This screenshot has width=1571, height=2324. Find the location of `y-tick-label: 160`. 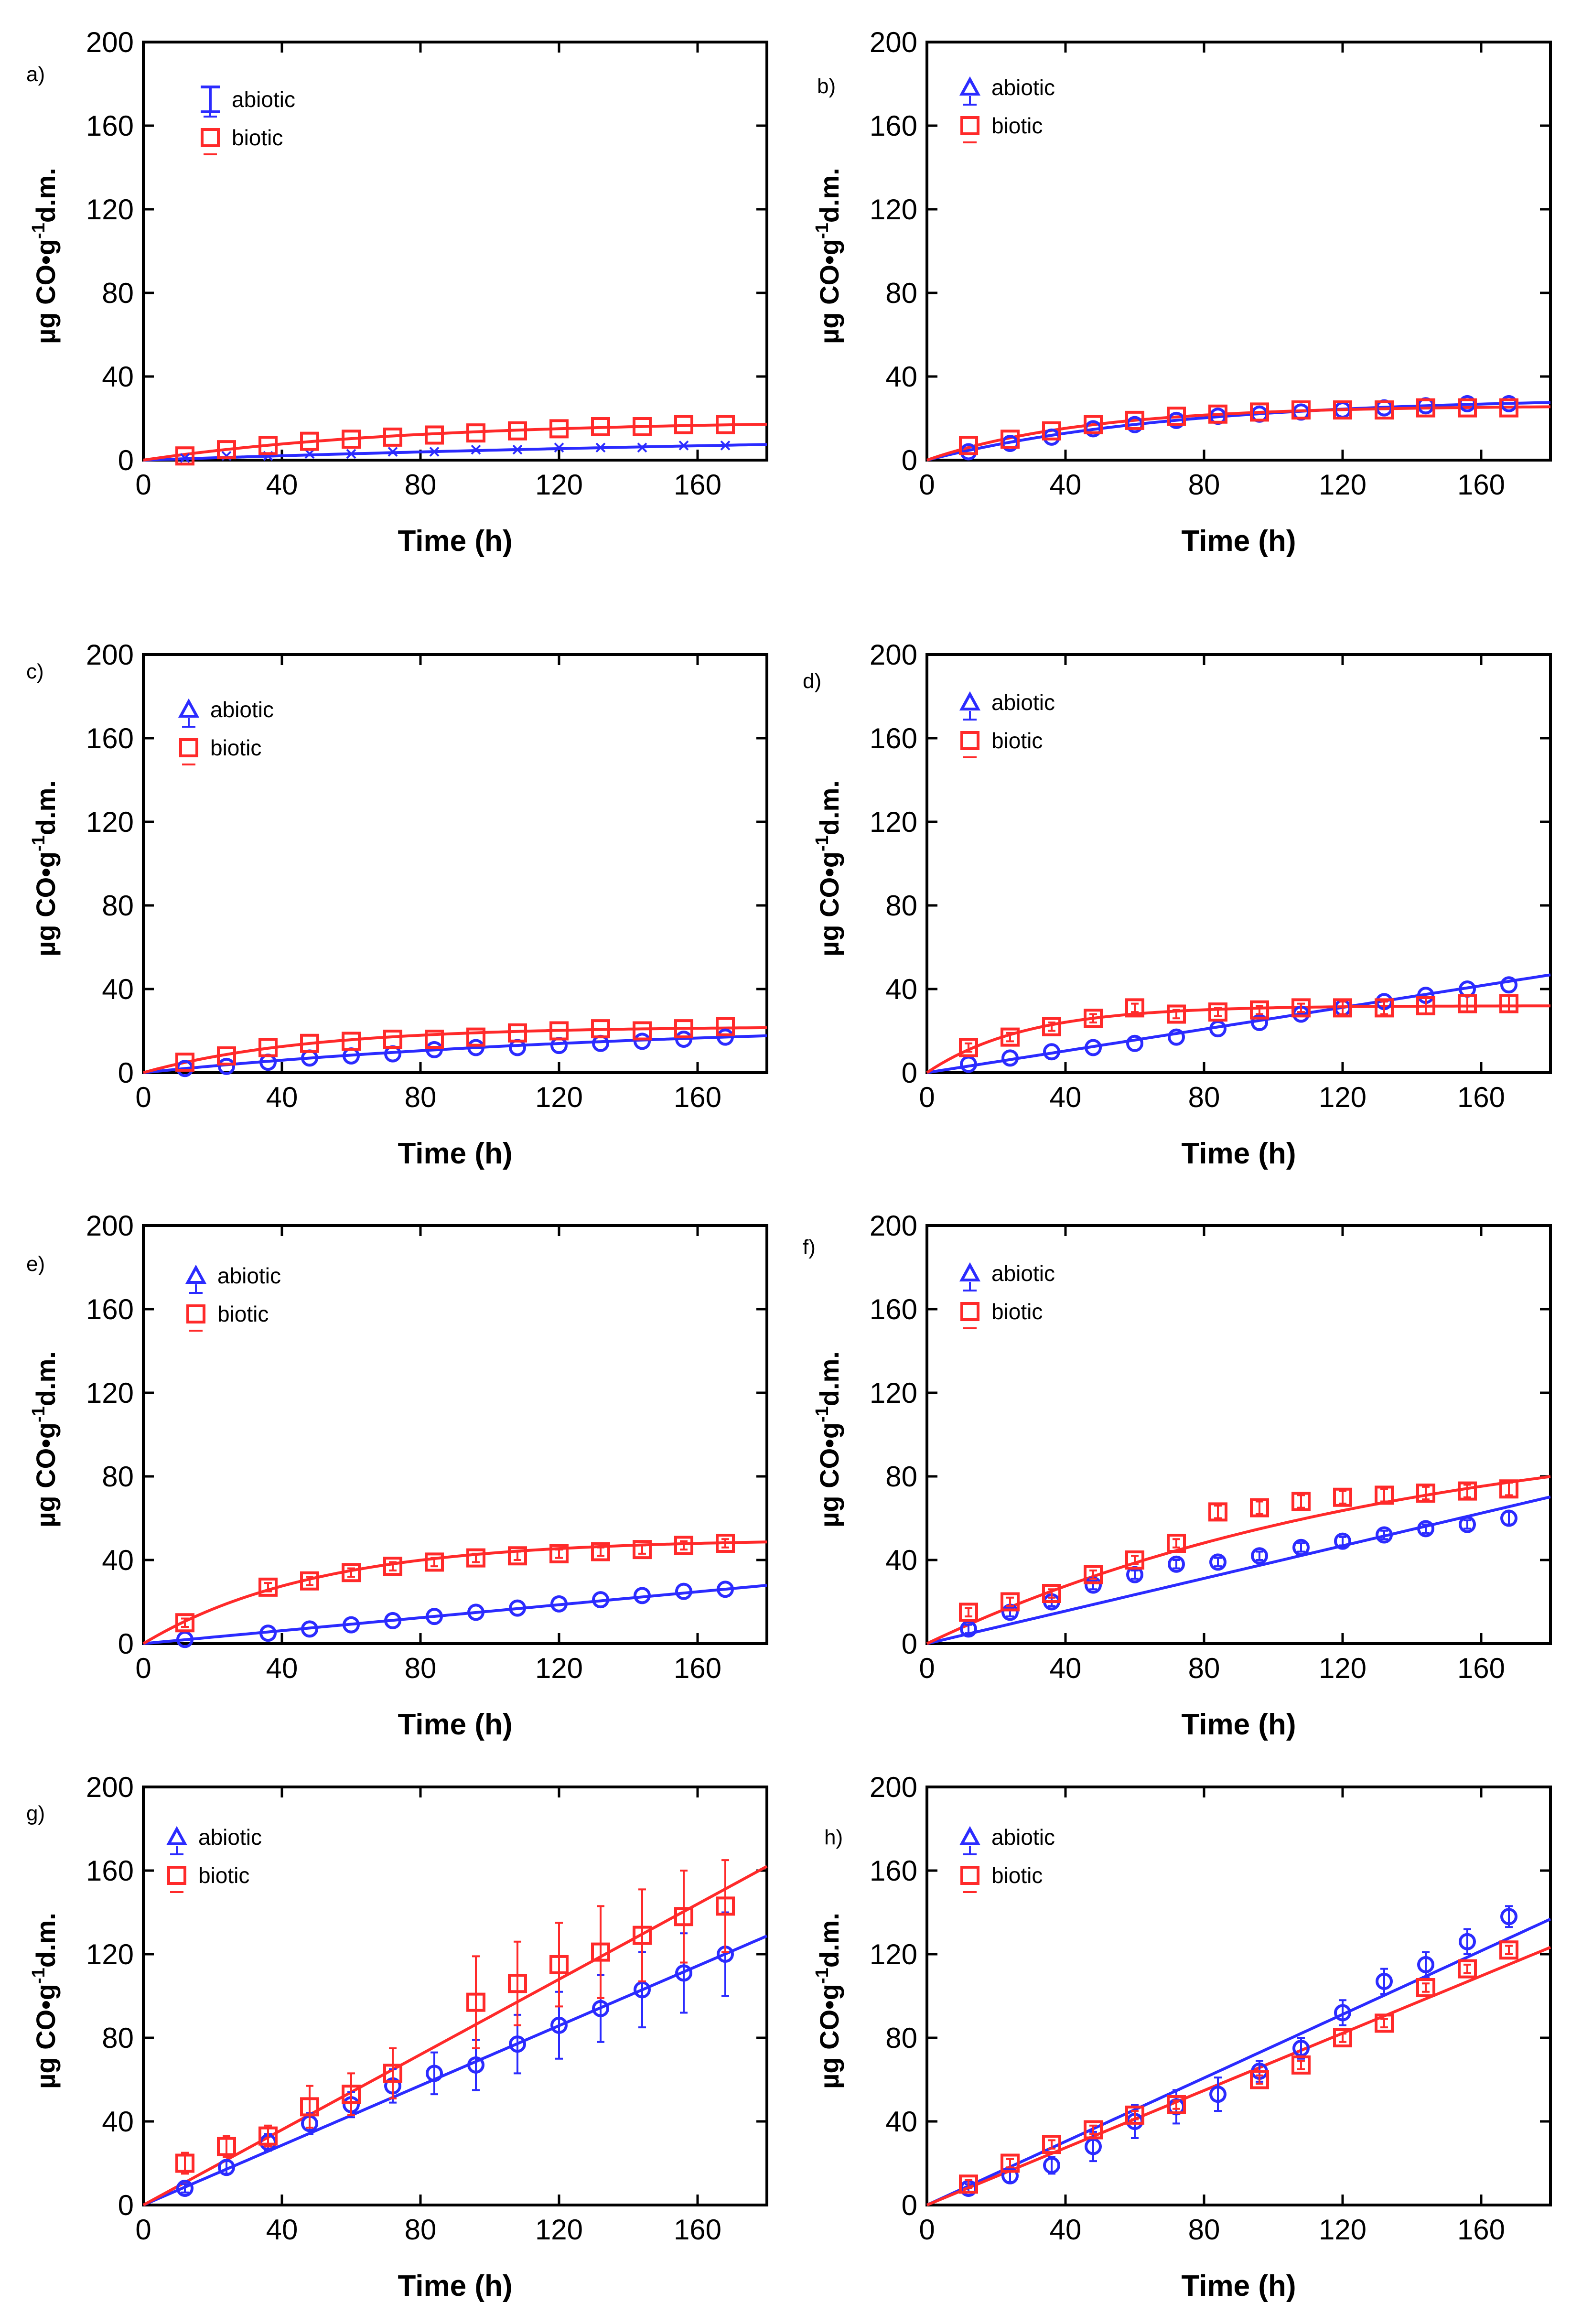

y-tick-label: 160 is located at coordinates (110, 1871).